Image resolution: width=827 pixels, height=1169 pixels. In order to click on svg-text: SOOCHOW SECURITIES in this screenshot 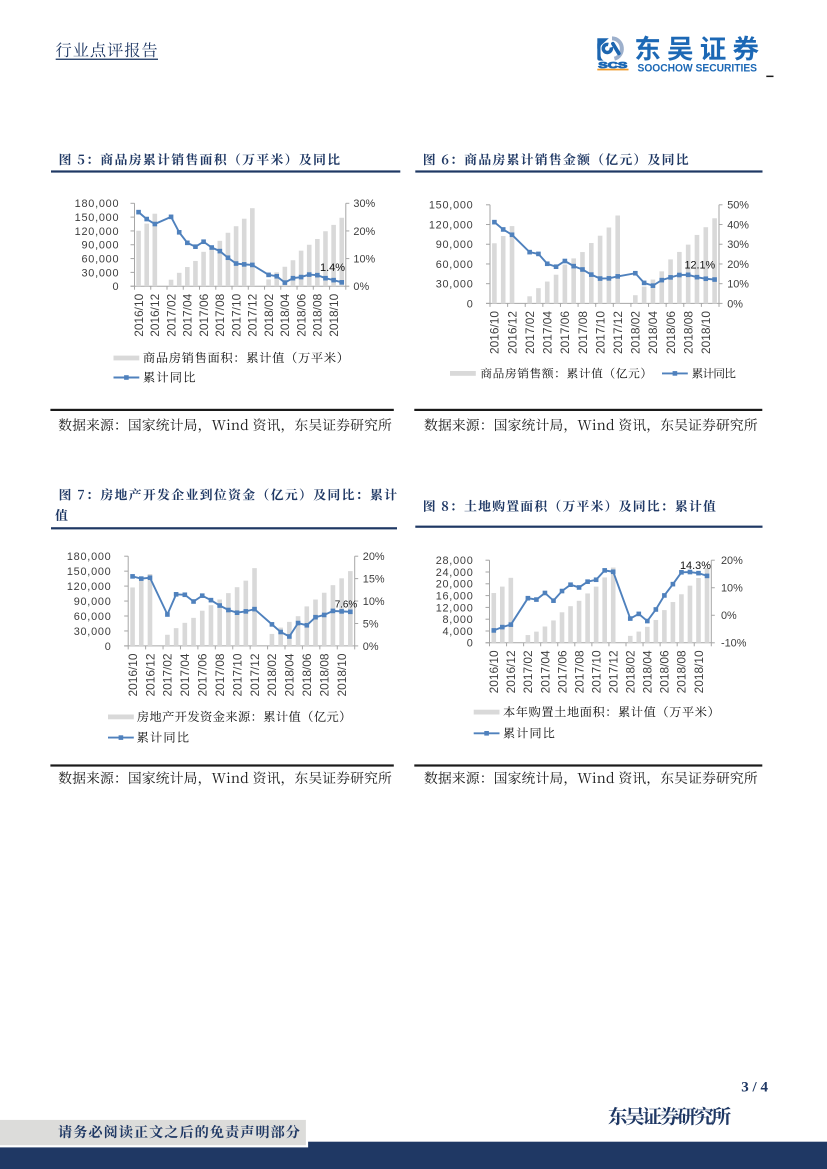, I will do `click(698, 69)`.